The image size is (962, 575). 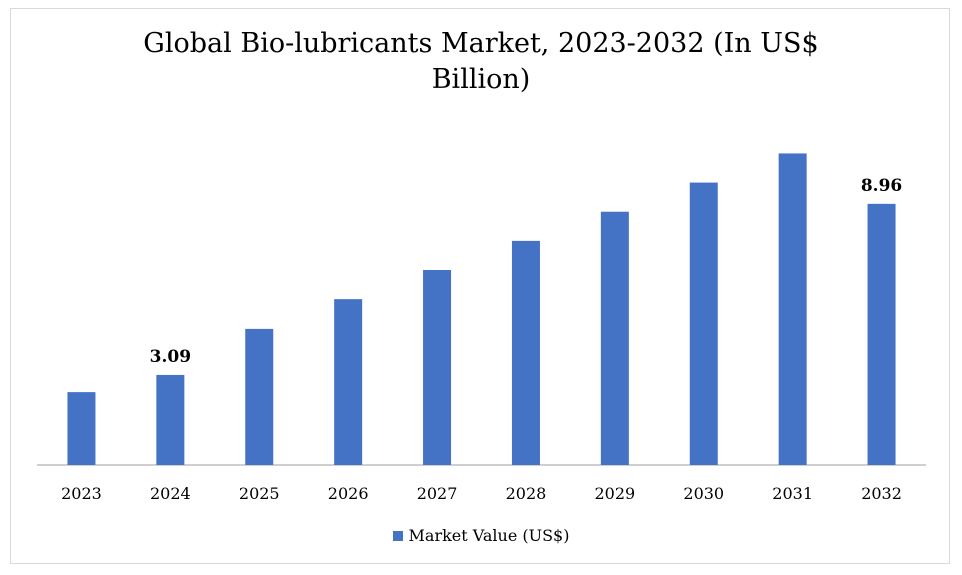 What do you see at coordinates (170, 357) in the screenshot?
I see `data-label-2024: 3.09` at bounding box center [170, 357].